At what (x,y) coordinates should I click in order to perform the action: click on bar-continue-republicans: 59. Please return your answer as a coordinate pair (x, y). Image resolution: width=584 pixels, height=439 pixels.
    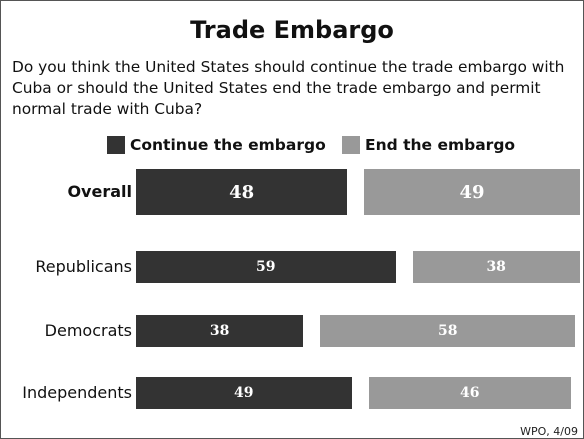
    Looking at the image, I should click on (266, 267).